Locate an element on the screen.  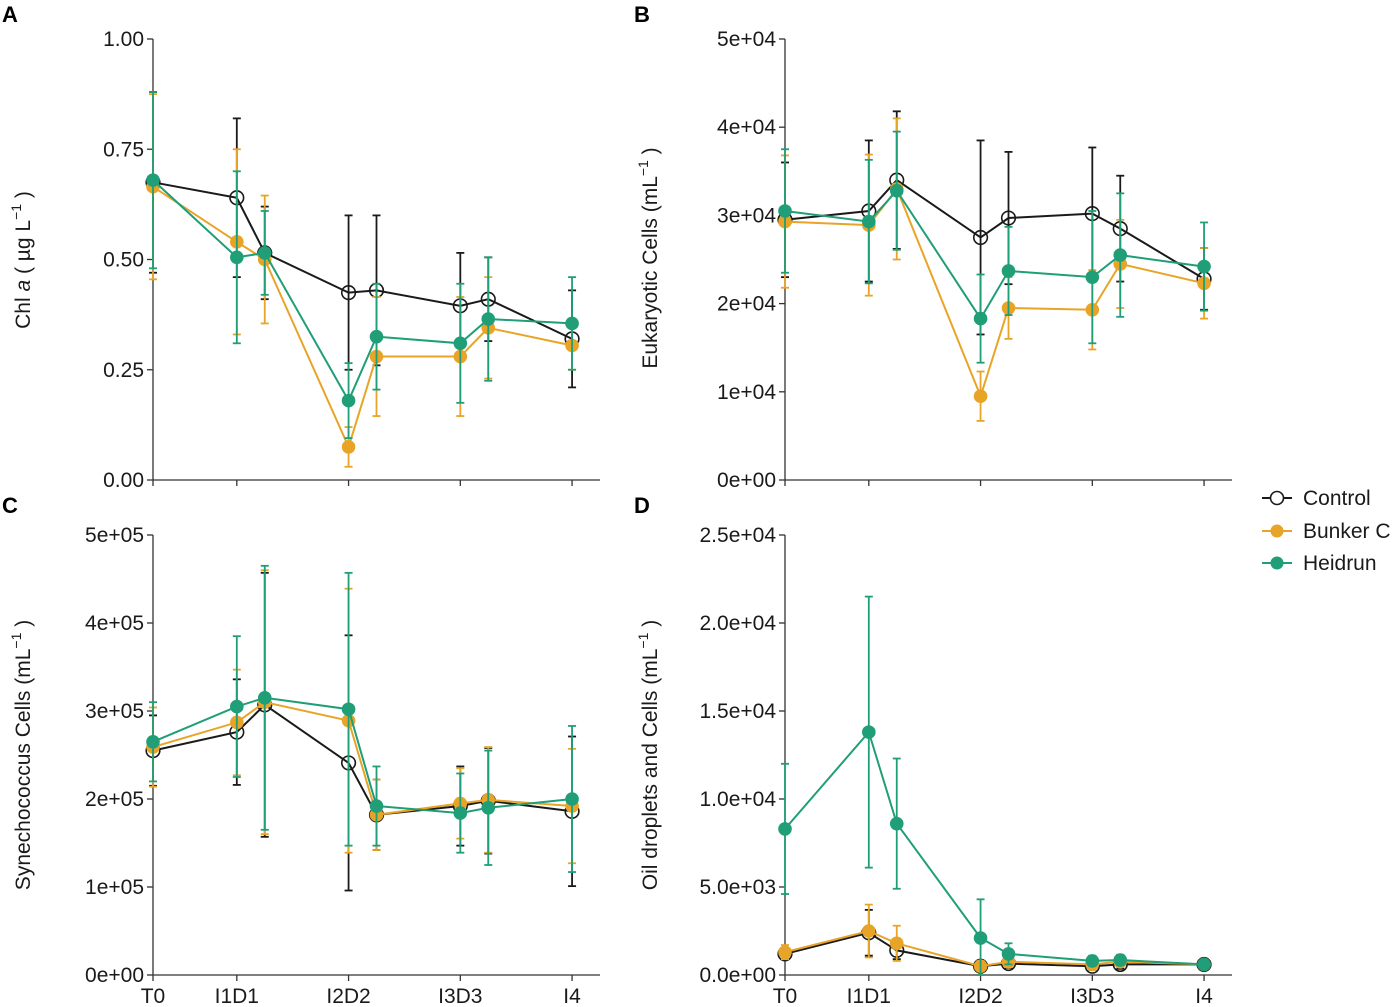
legend-heidrun-marker is located at coordinates (1277, 563).